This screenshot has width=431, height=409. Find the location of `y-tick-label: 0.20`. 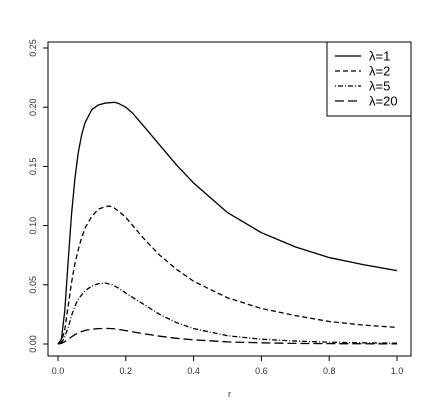

y-tick-label: 0.20 is located at coordinates (33, 107).